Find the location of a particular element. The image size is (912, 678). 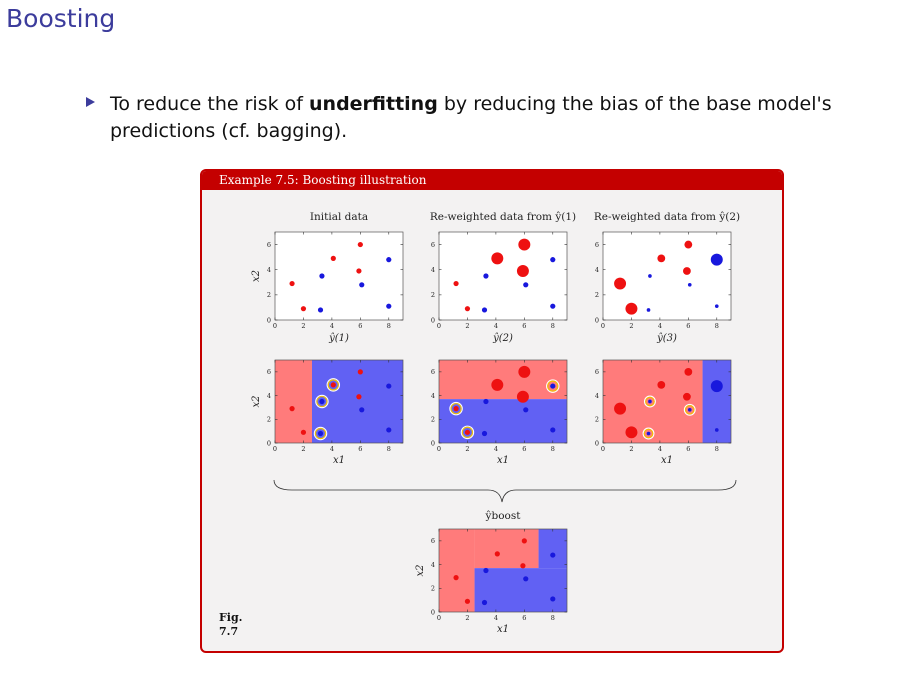

x-axis-label: x1 is located at coordinates (503, 629).